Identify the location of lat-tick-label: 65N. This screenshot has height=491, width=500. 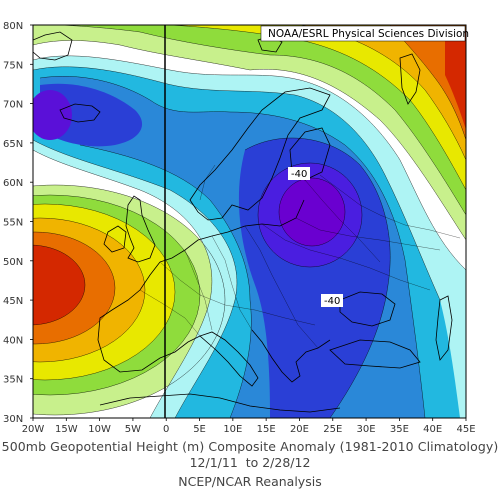
(13, 144).